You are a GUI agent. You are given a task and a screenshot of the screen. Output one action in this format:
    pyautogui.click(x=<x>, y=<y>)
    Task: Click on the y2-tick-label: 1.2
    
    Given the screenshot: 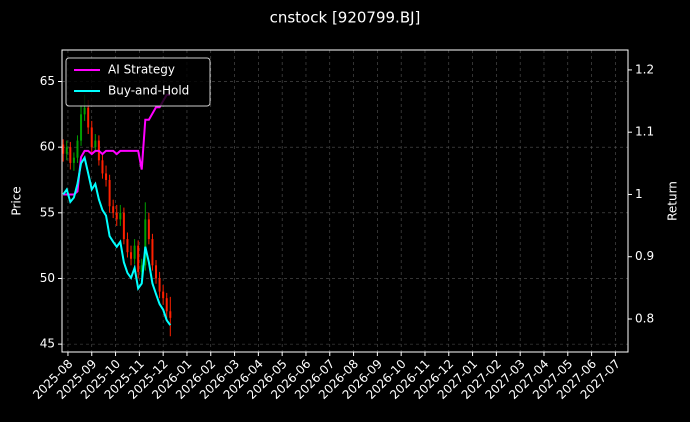 What is the action you would take?
    pyautogui.click(x=644, y=69)
    